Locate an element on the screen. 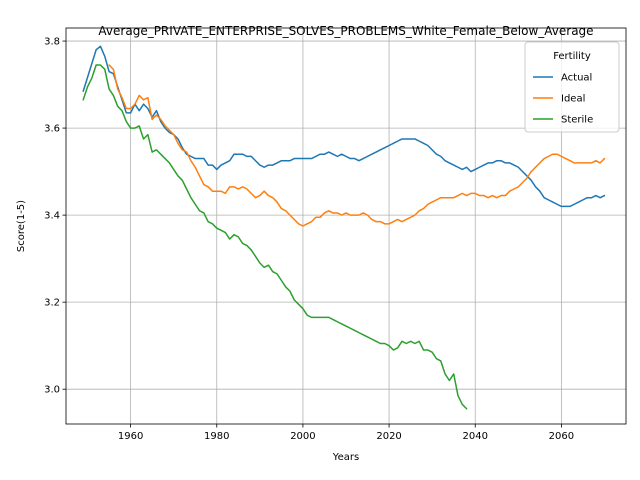  x-tick-label: 2040 is located at coordinates (475, 436).